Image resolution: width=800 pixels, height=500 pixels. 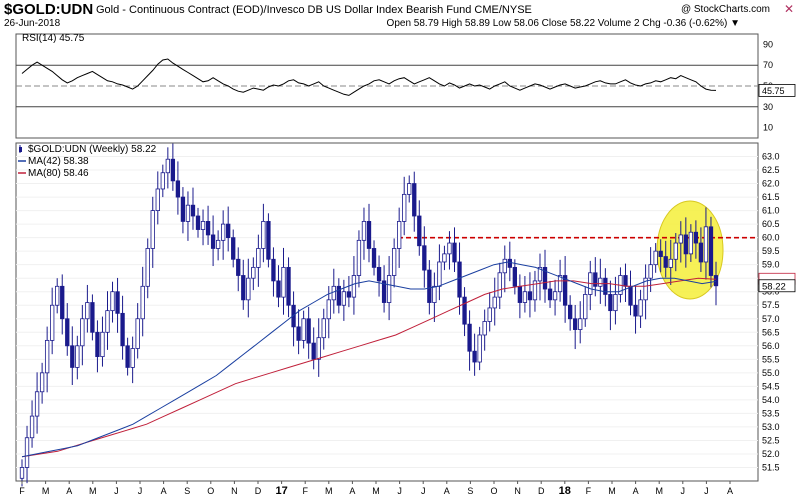 What do you see at coordinates (771, 467) in the screenshot?
I see `price-tick-label: 51.5` at bounding box center [771, 467].